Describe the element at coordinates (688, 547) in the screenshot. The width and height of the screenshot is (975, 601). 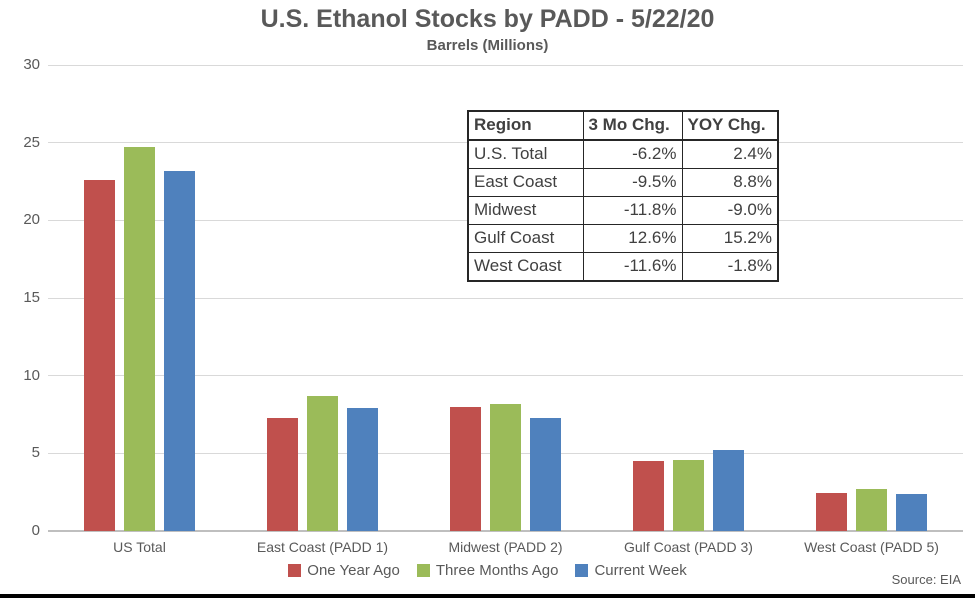
I see `x-axis-label: Gulf Coast (PADD 3)` at that location.